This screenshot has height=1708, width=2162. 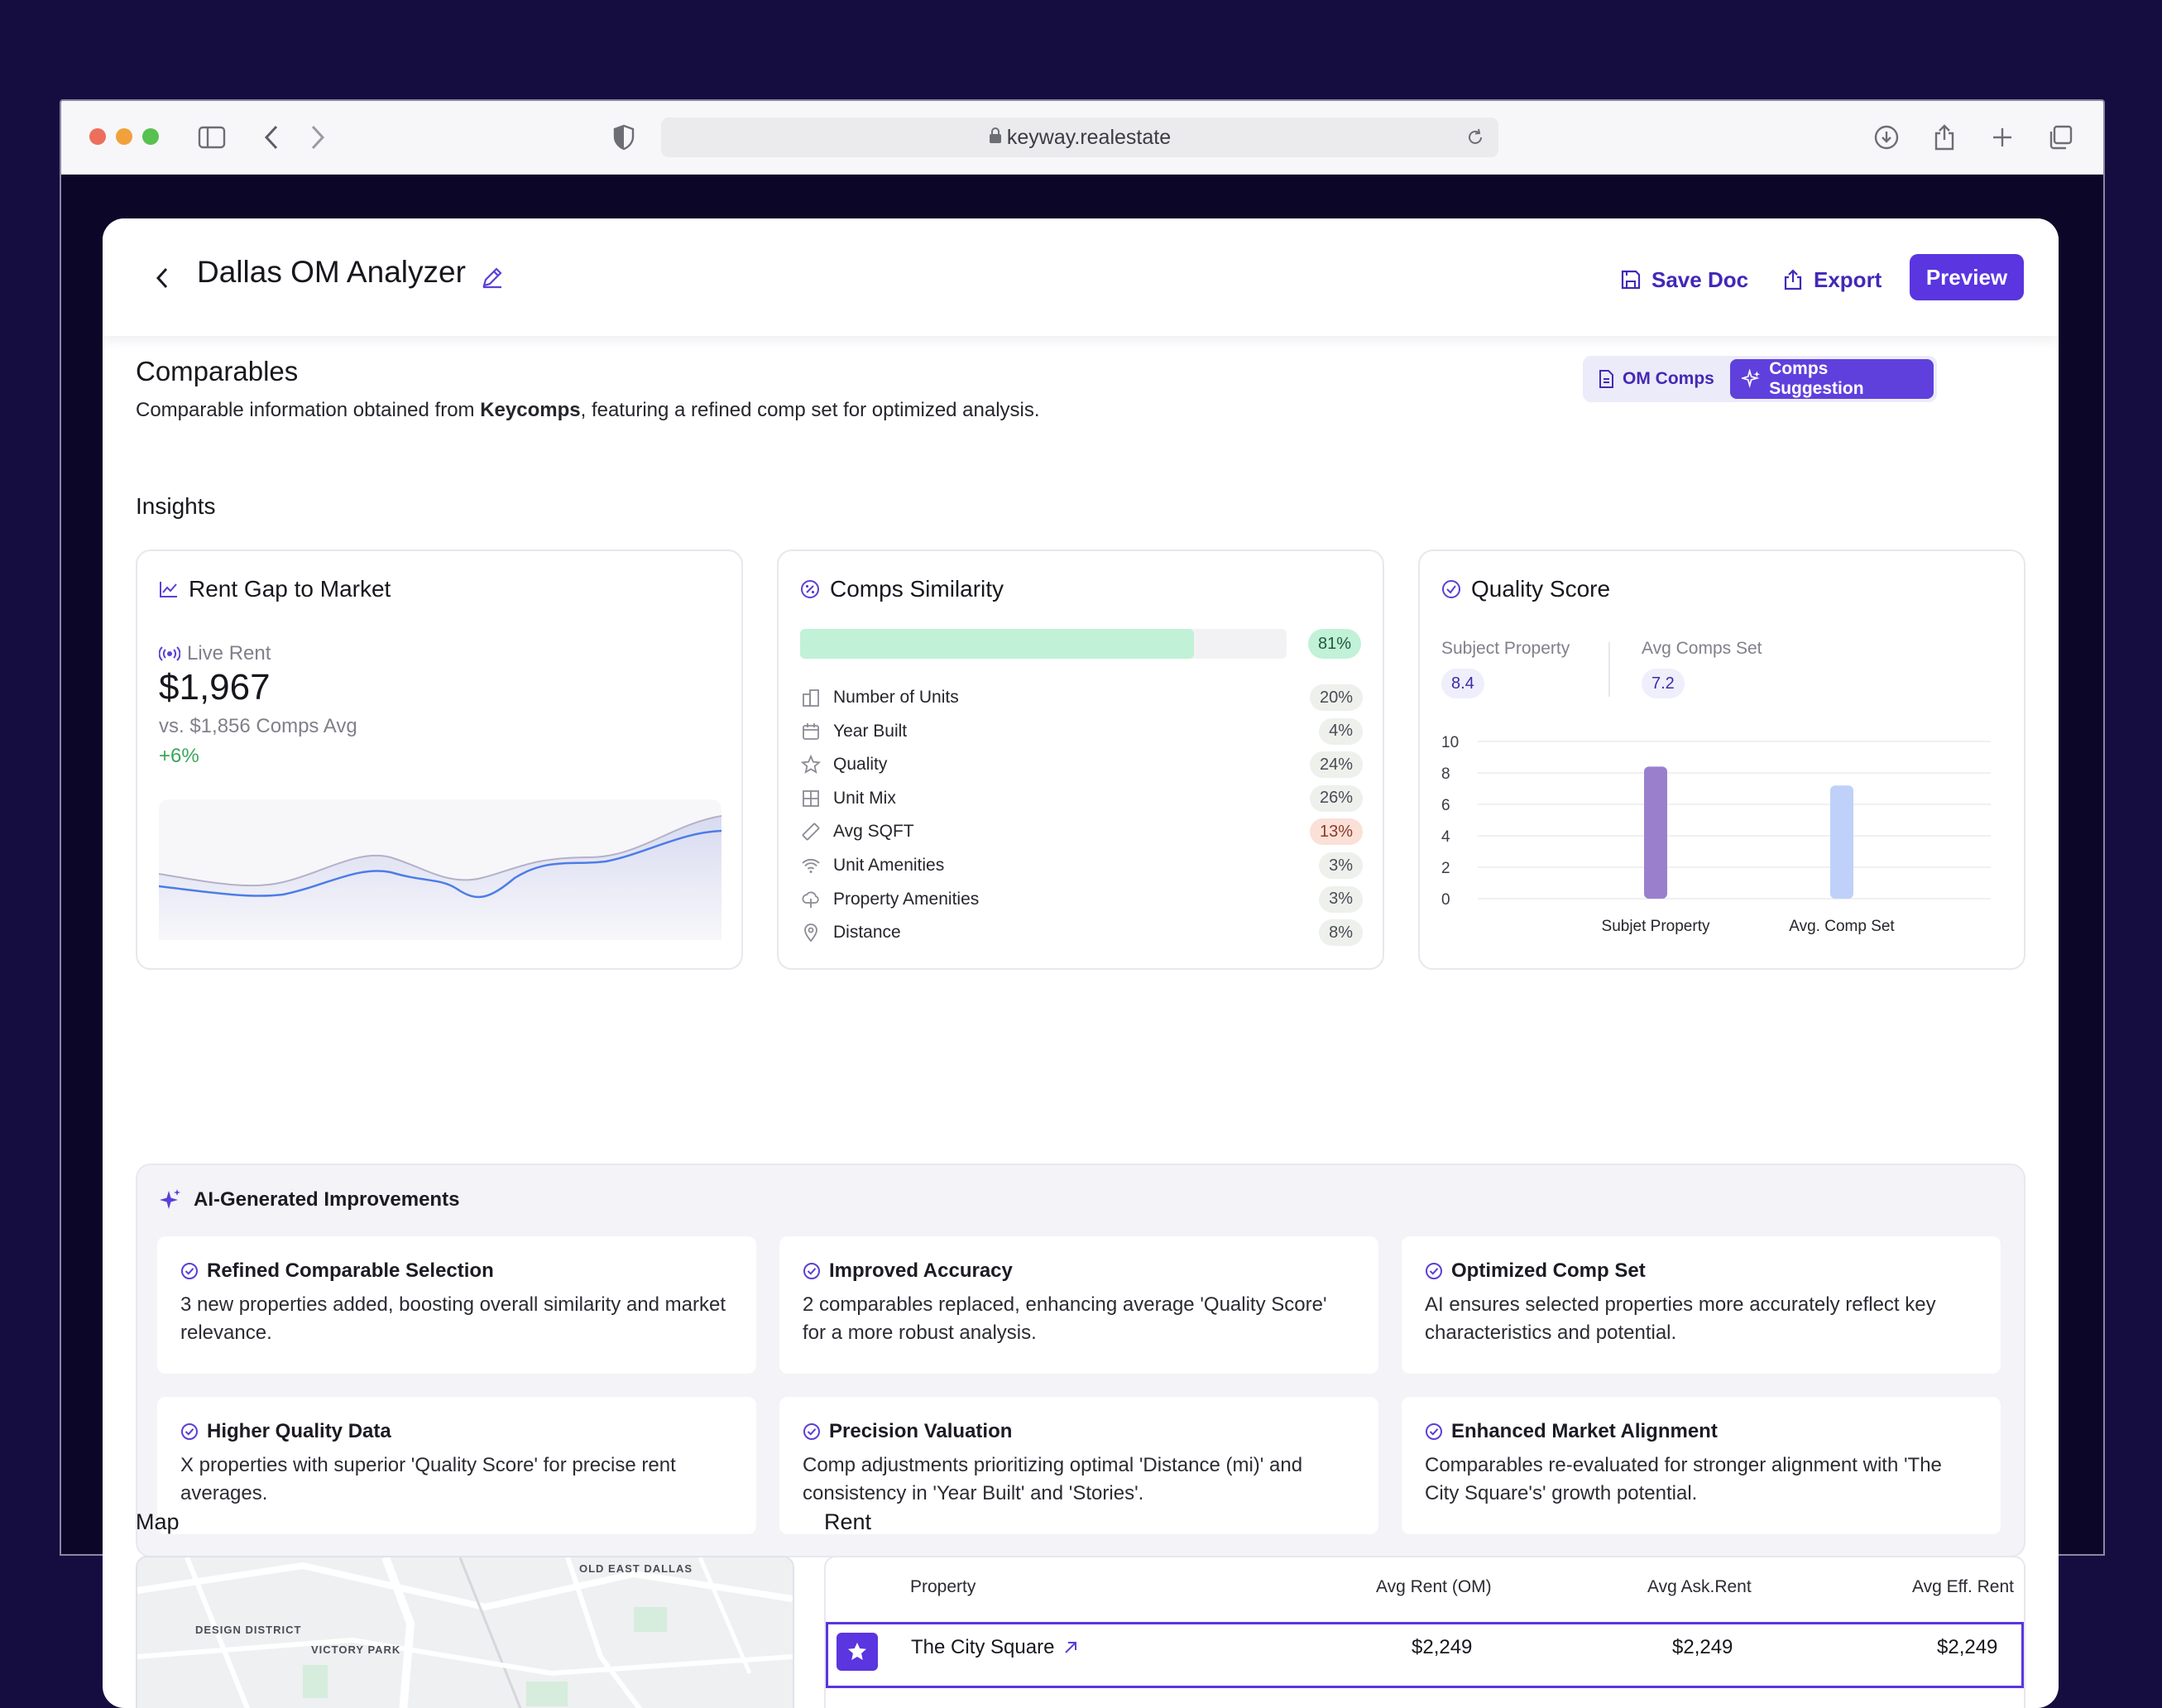 I want to click on edit-title-icon, so click(x=492, y=278).